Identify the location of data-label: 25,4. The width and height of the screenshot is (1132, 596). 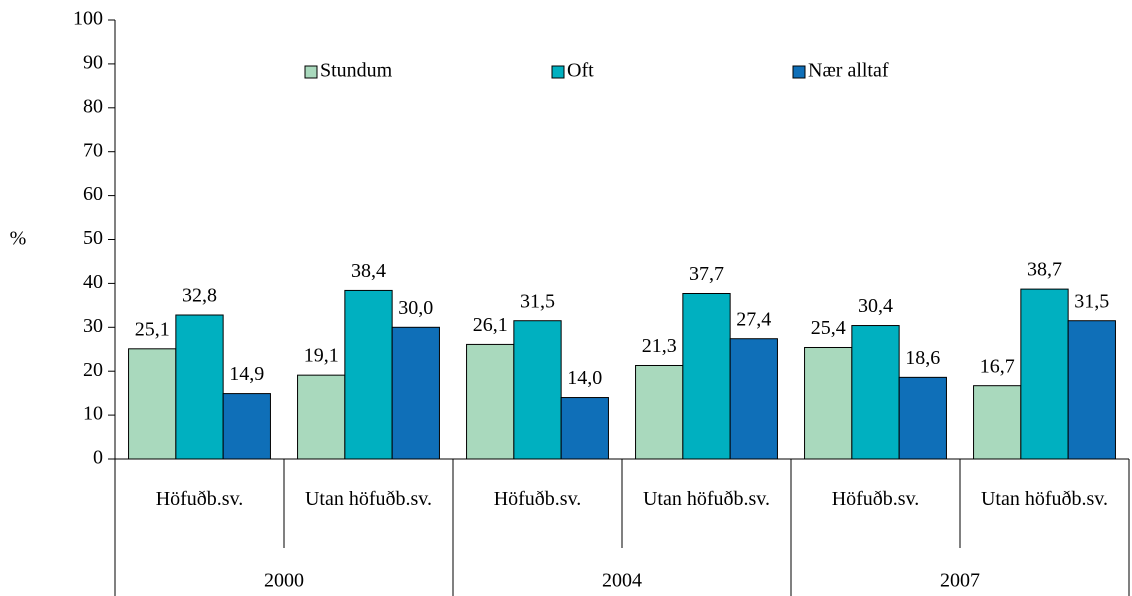
(828, 328).